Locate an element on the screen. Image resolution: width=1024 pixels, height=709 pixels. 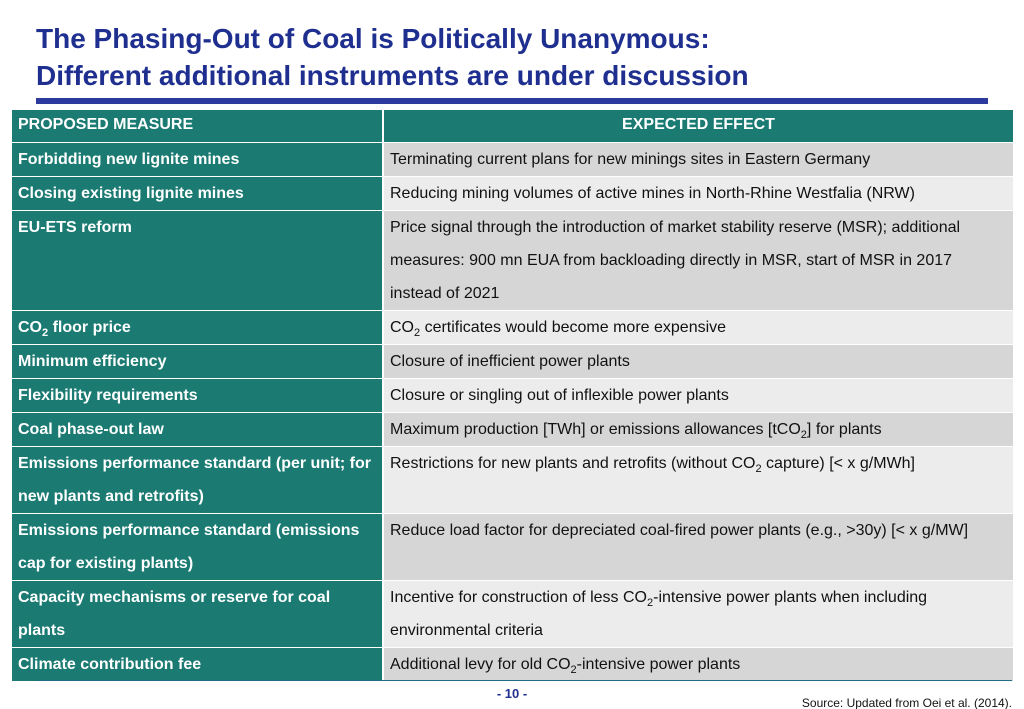
measure-cell: Climate contribution fee is located at coordinates (198, 665).